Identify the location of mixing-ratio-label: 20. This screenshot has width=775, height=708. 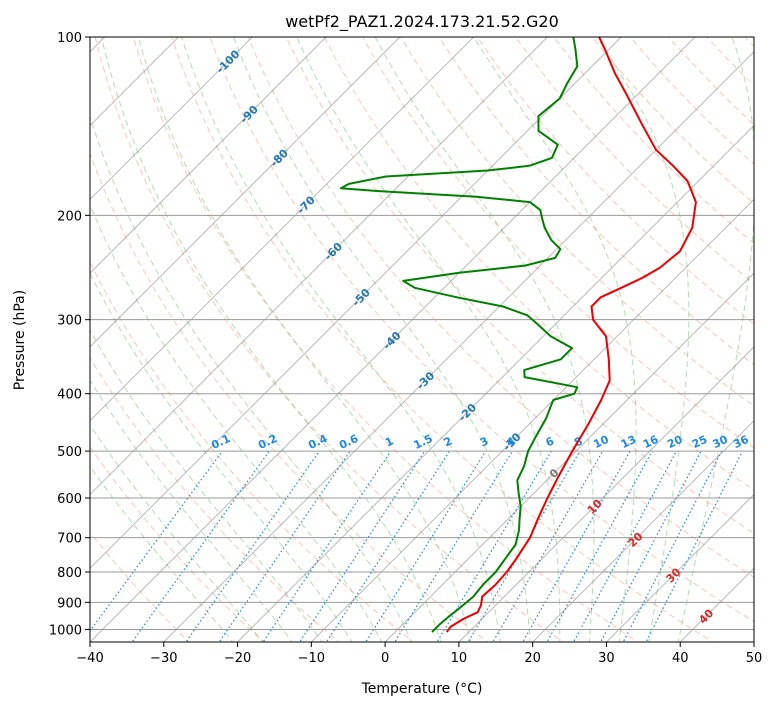
(675, 442).